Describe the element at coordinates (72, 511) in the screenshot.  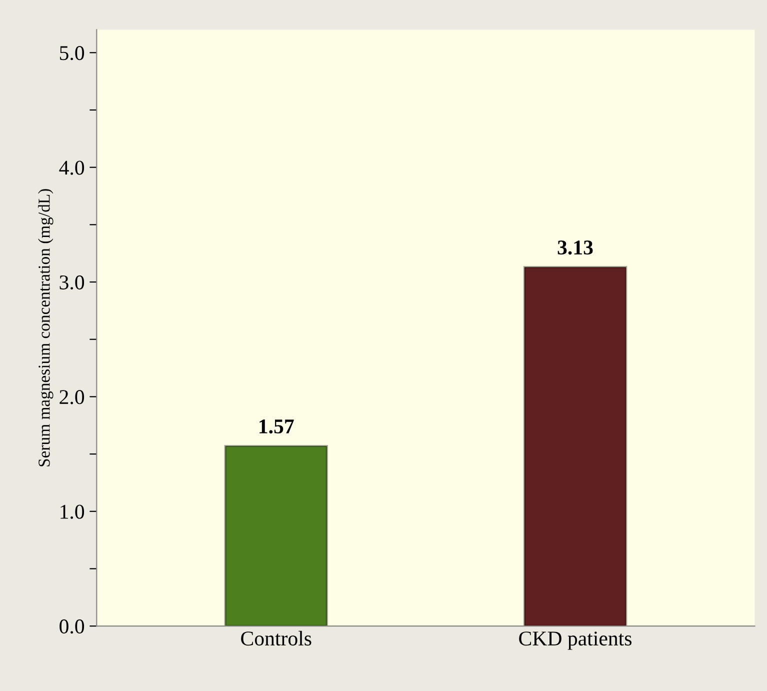
I see `y-tick-label: 1.0` at that location.